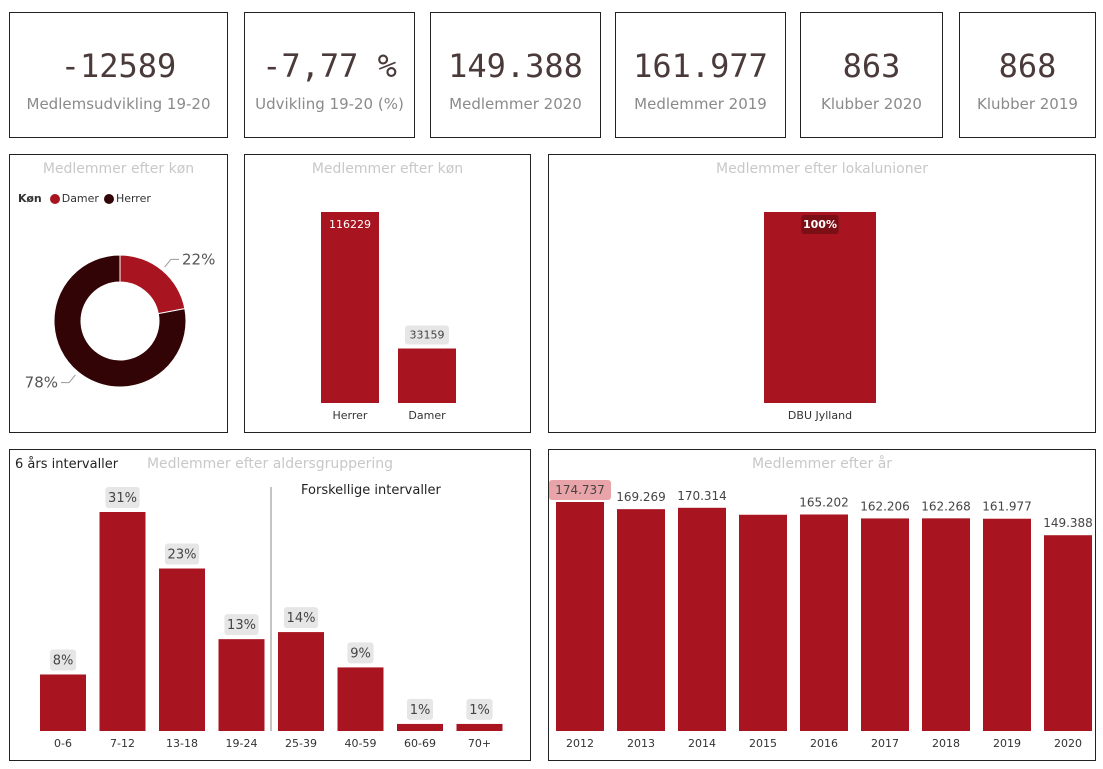  I want to click on tick-label-2015: 2015, so click(763, 743).